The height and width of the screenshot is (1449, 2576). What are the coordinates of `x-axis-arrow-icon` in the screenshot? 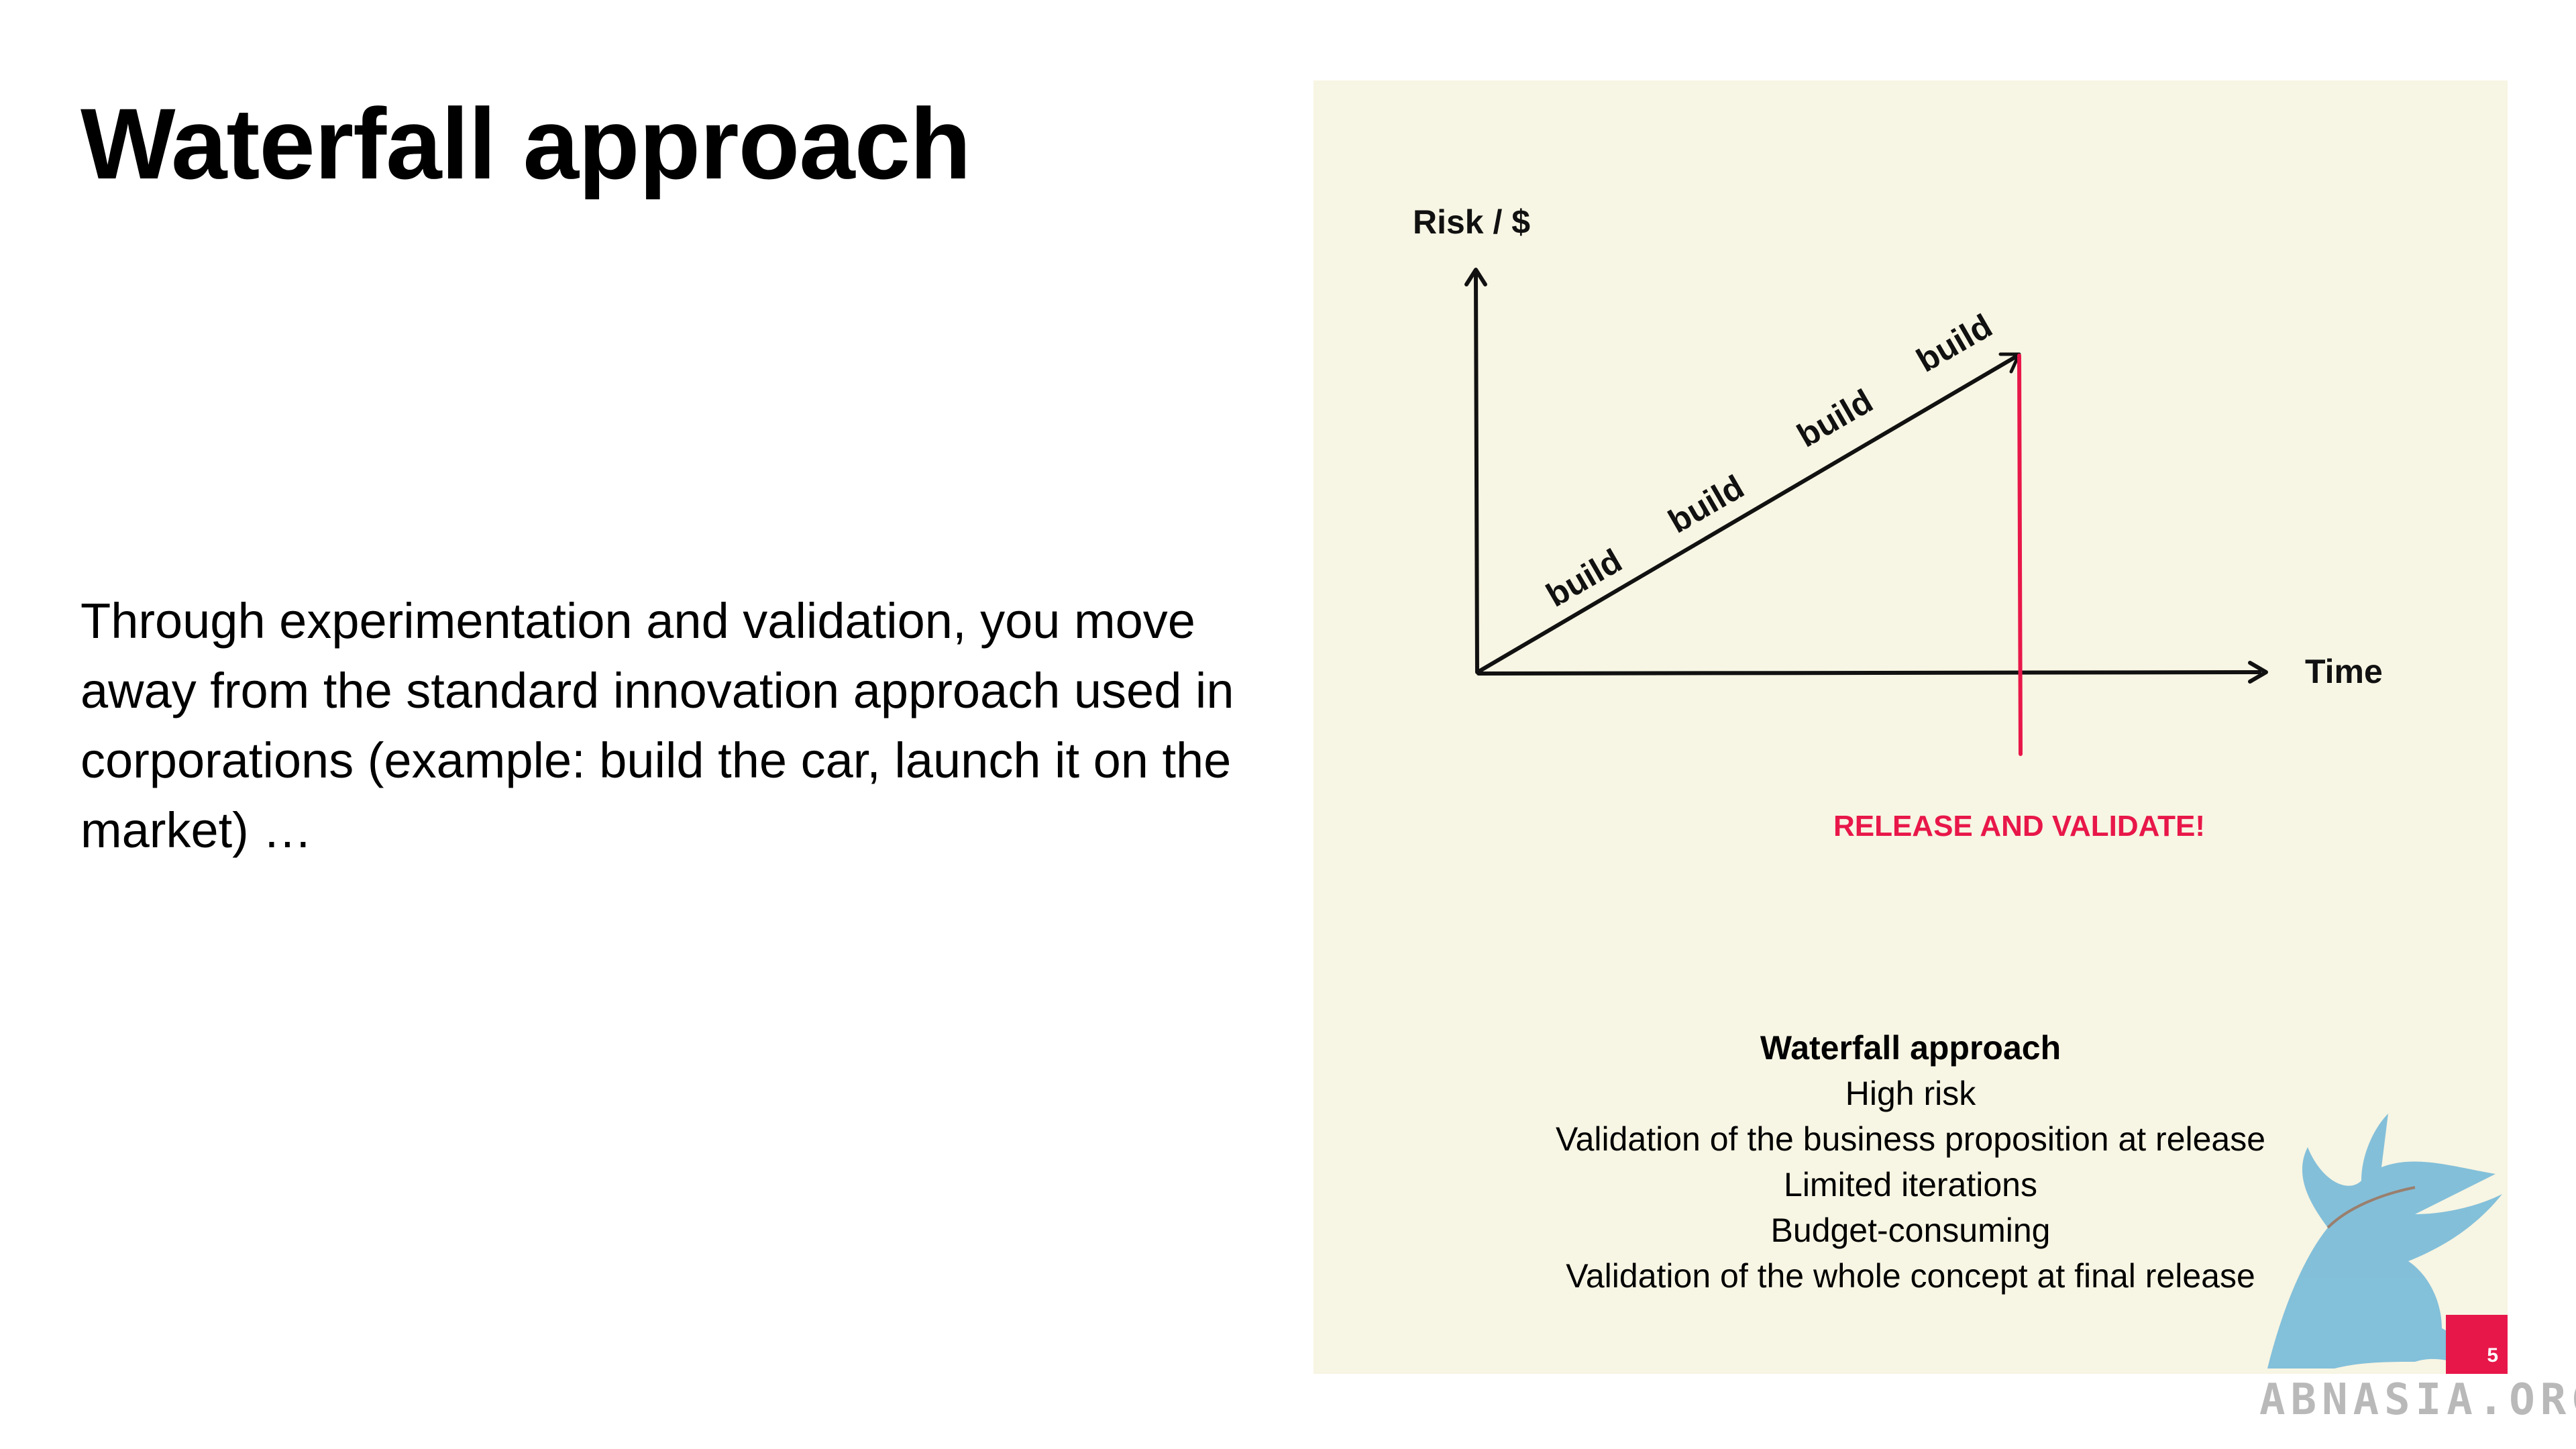 It's located at (2258, 672).